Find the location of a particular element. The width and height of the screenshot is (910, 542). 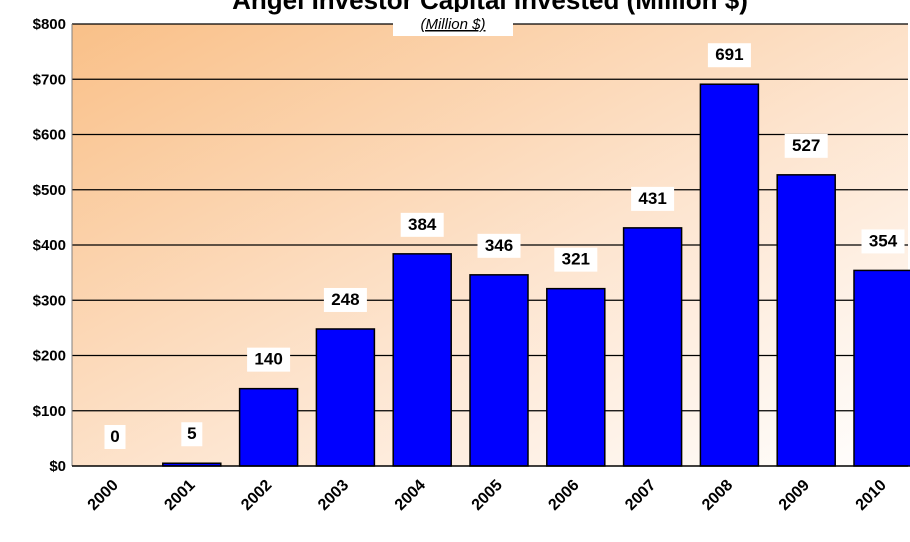

data-label: 384 is located at coordinates (422, 224).